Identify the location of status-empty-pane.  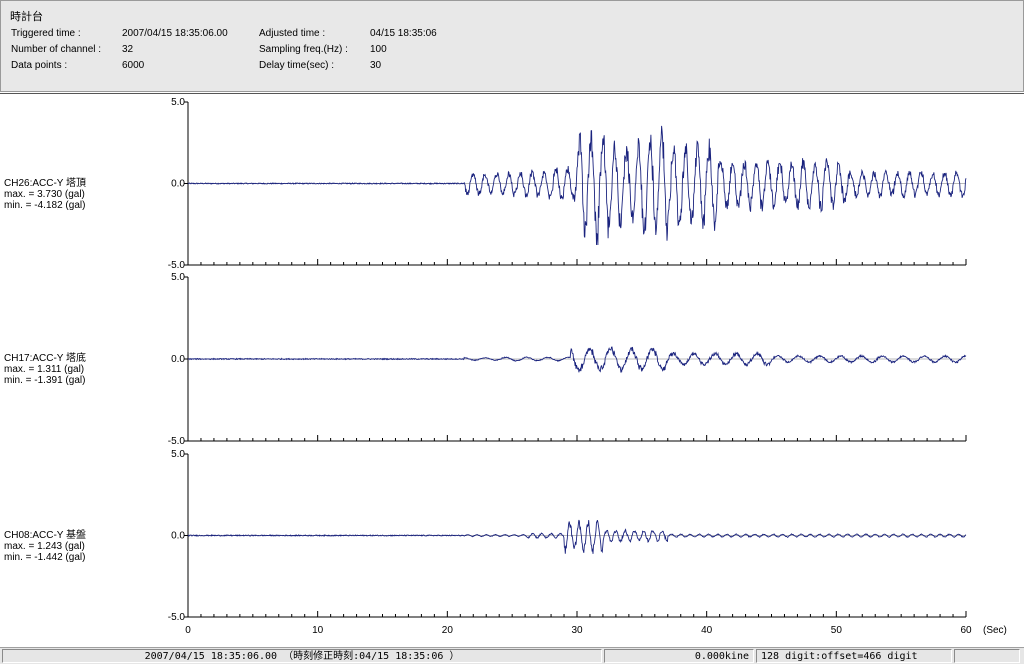
(987, 656).